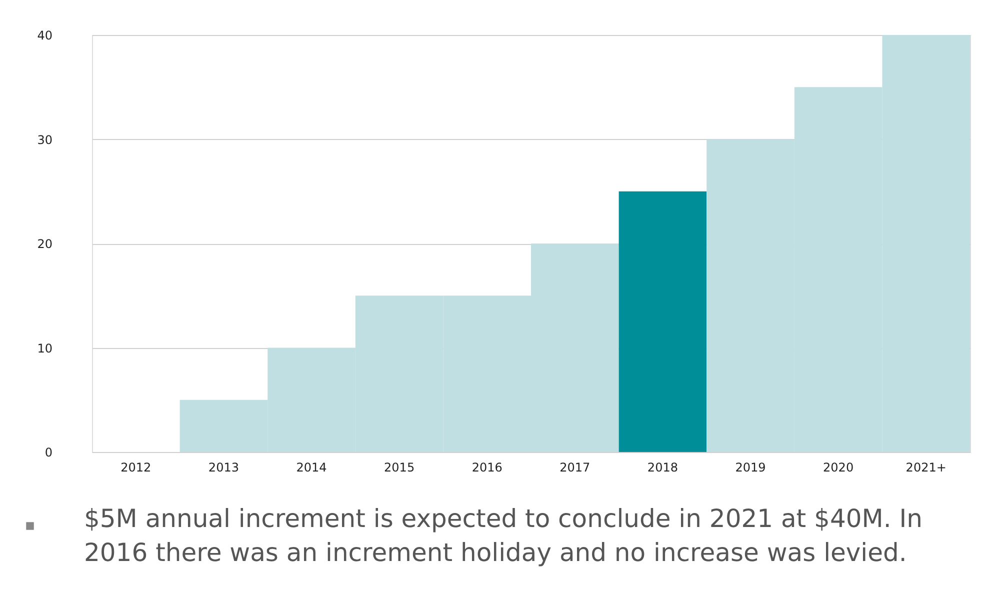 This screenshot has width=997, height=592. Describe the element at coordinates (44, 35) in the screenshot. I see `y-tick-label: 40` at that location.